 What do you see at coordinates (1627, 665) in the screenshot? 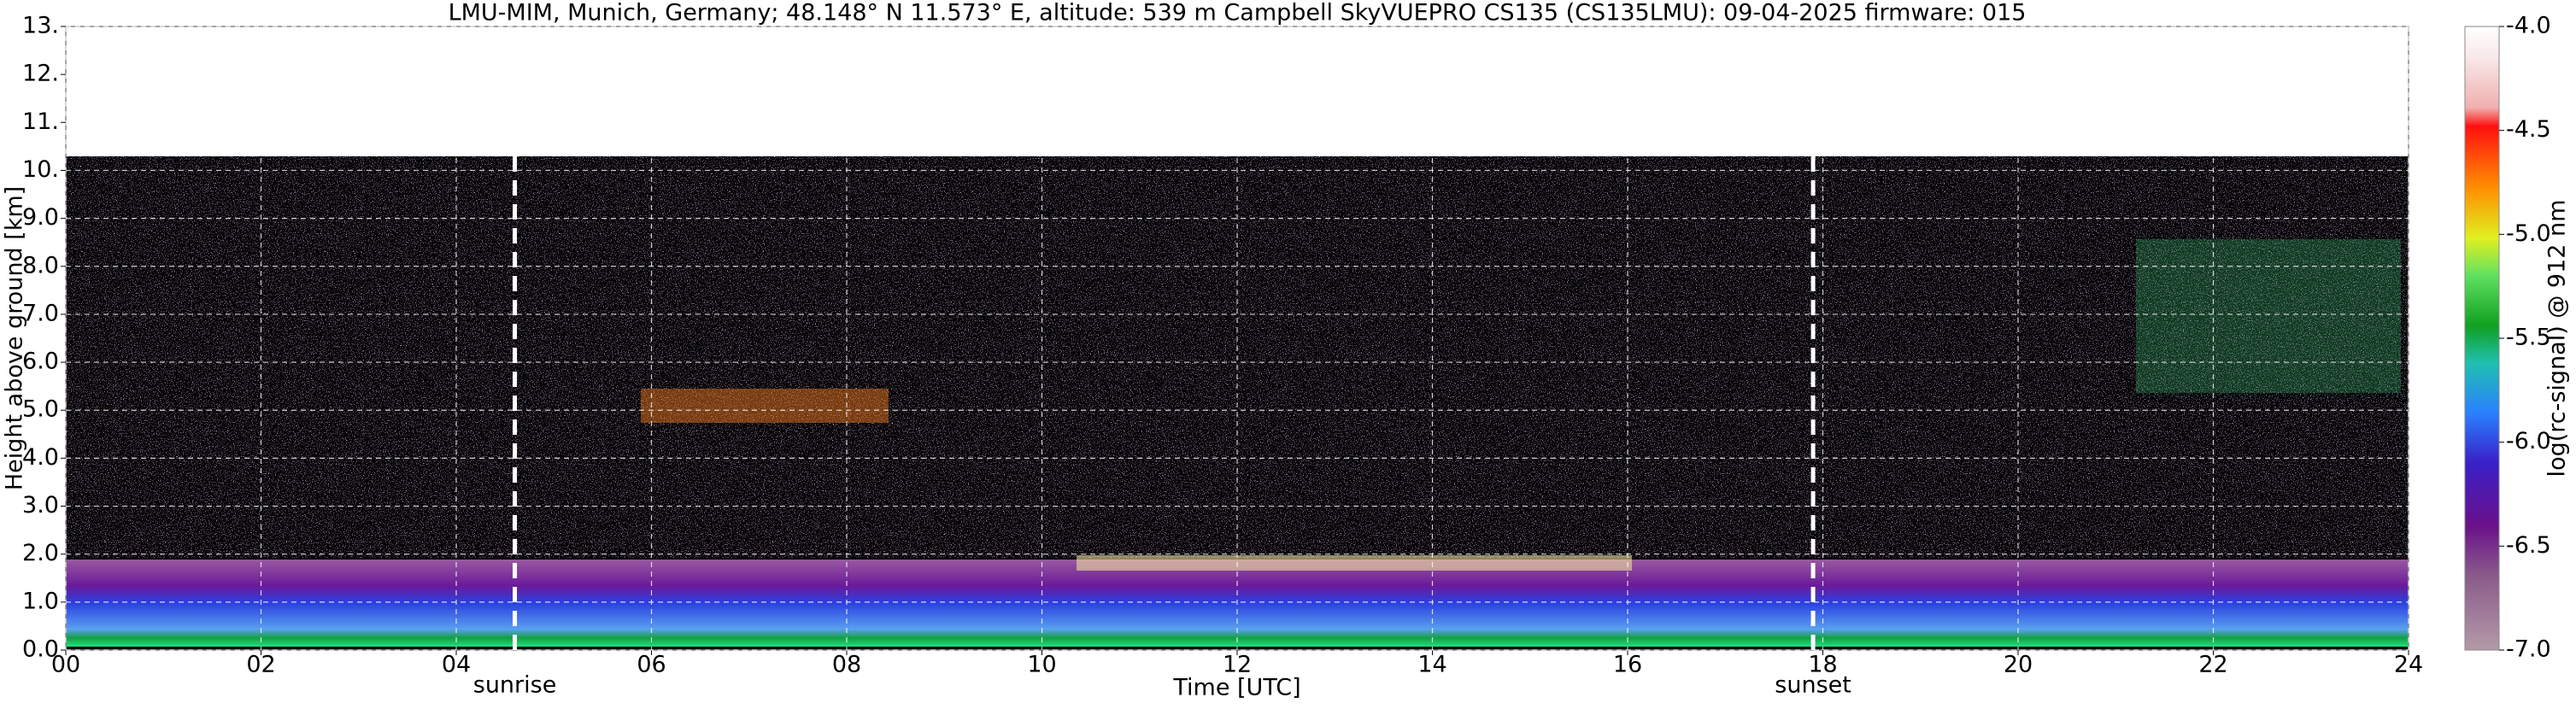
I see `x-tick-label: 16` at bounding box center [1627, 665].